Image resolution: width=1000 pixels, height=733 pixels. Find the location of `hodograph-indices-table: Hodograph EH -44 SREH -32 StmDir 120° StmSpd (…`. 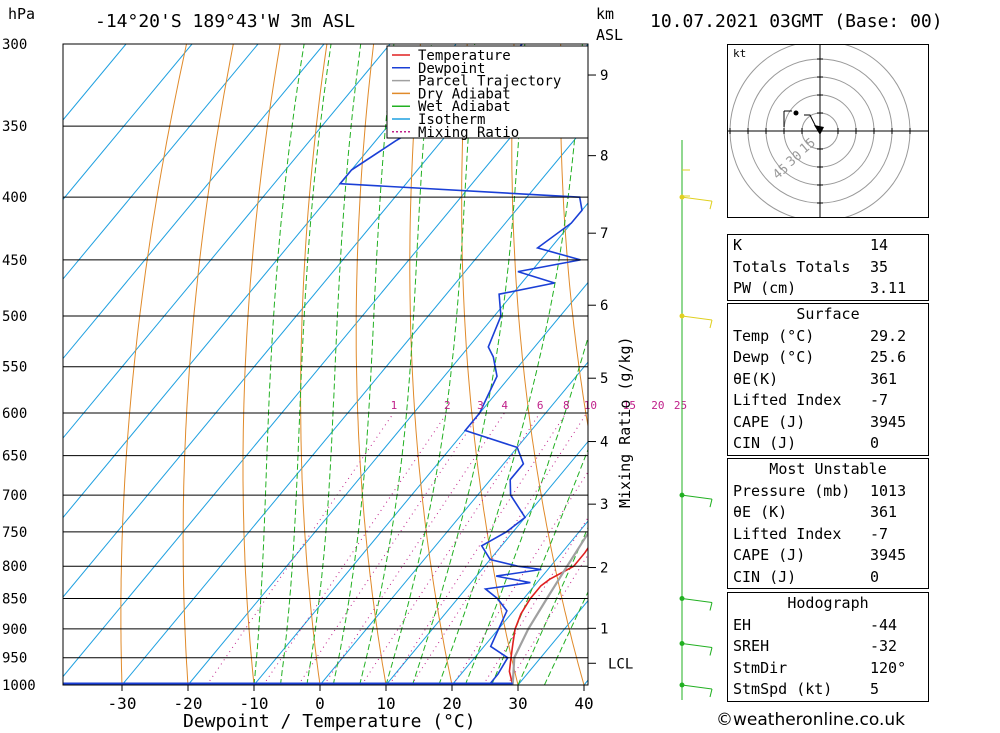

hodograph-indices-table: Hodograph EH -44 SREH -32 StmDir 120° StmSpd (… is located at coordinates (828, 647).